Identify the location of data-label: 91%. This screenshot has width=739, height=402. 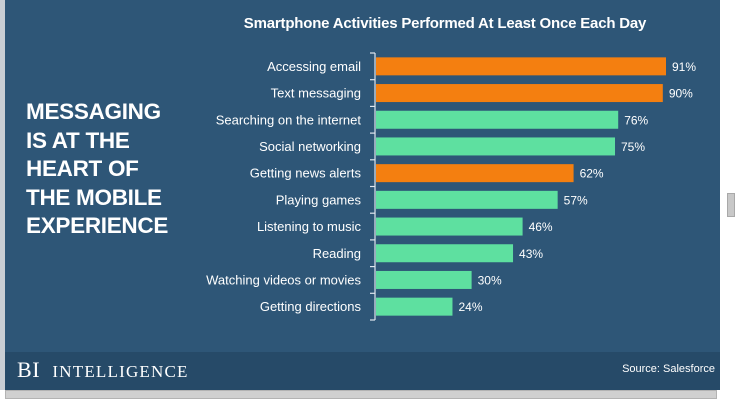
(684, 67).